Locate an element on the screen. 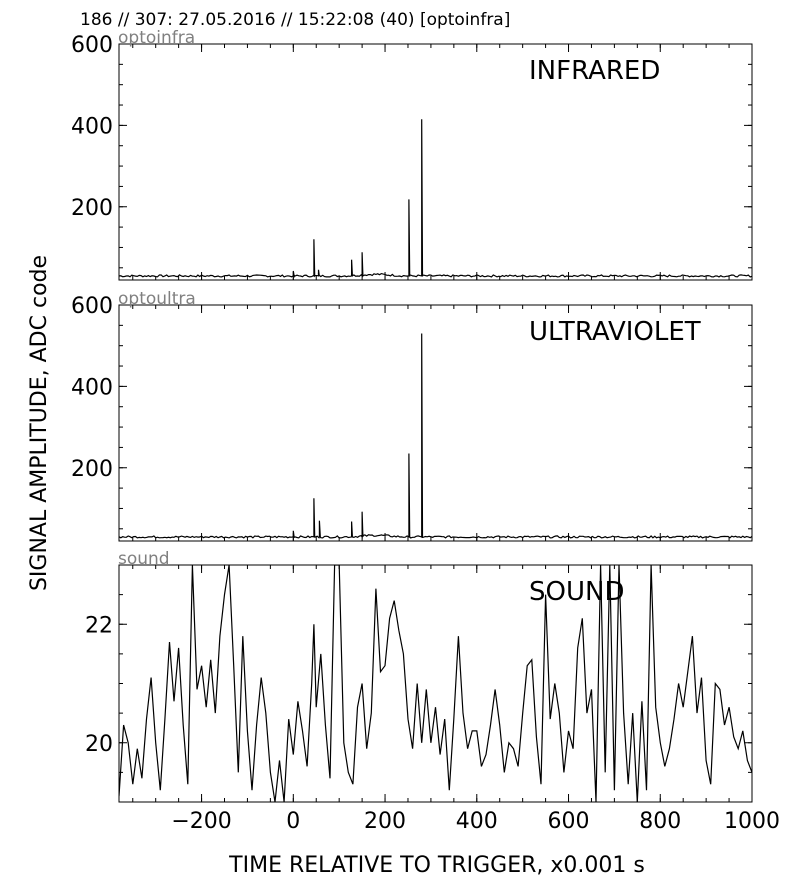 The image size is (792, 882). channel-label: optoinfra is located at coordinates (156, 38).